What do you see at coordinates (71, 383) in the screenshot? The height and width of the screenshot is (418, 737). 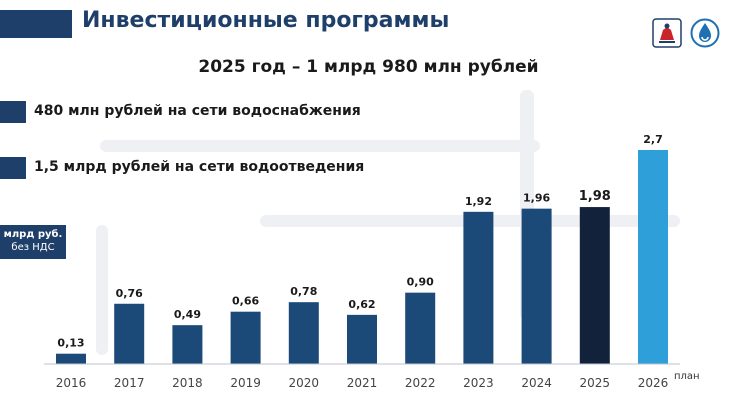 I see `x-tick-label-2016: 2016` at bounding box center [71, 383].